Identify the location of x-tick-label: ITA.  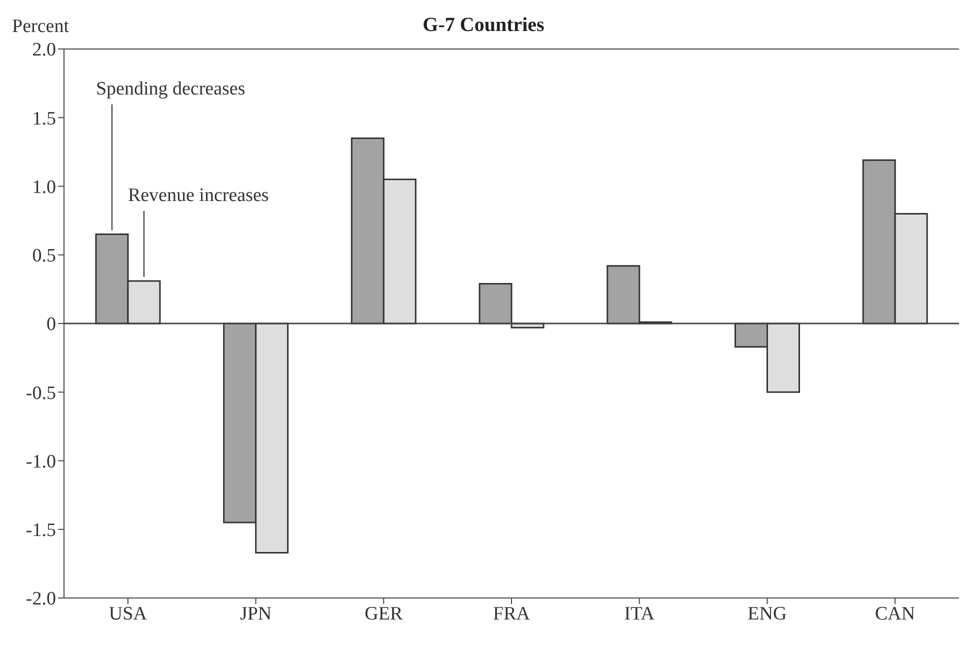
(639, 613).